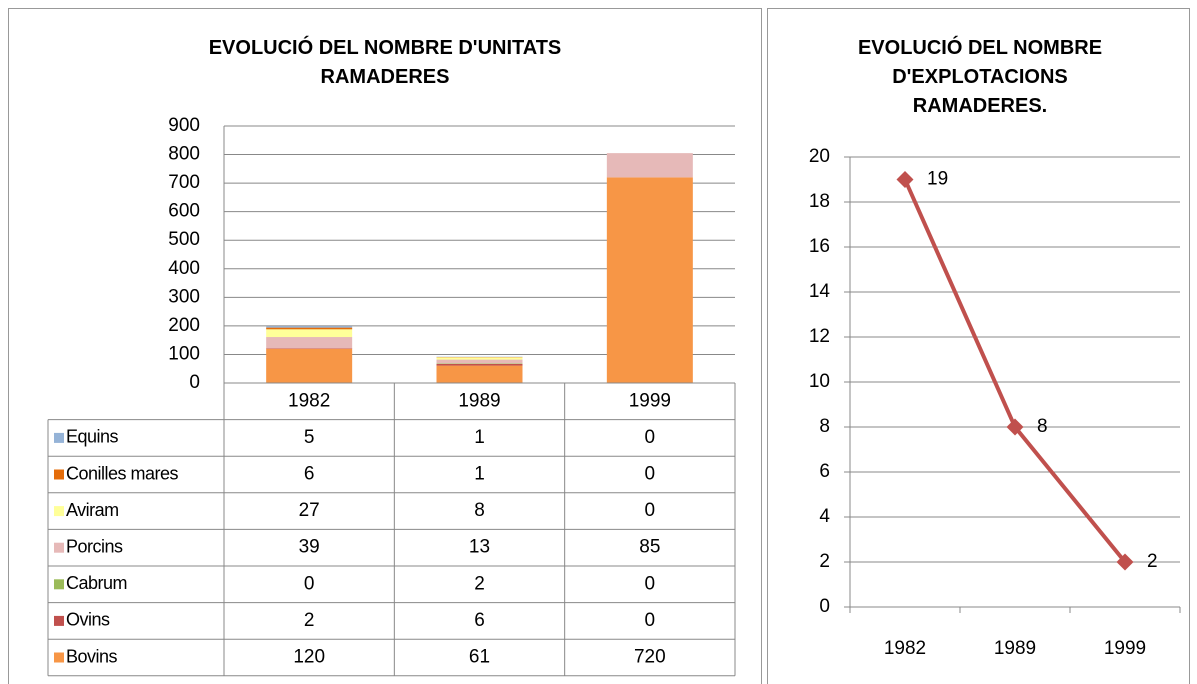 Image resolution: width=1197 pixels, height=684 pixels. What do you see at coordinates (184, 296) in the screenshot?
I see `y-tick-label: 300` at bounding box center [184, 296].